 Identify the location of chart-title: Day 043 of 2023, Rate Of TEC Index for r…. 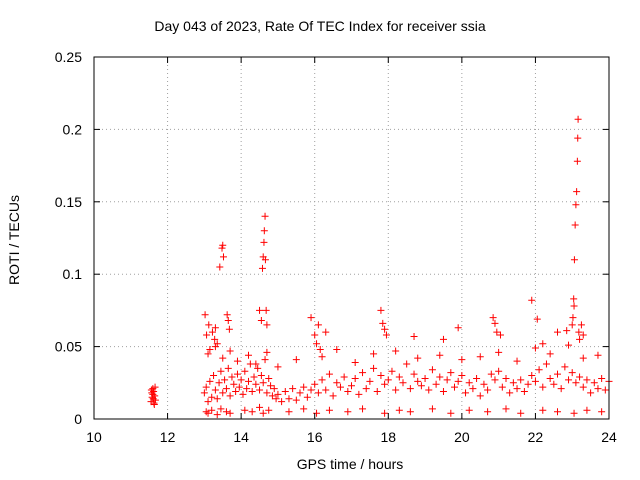
(320, 26).